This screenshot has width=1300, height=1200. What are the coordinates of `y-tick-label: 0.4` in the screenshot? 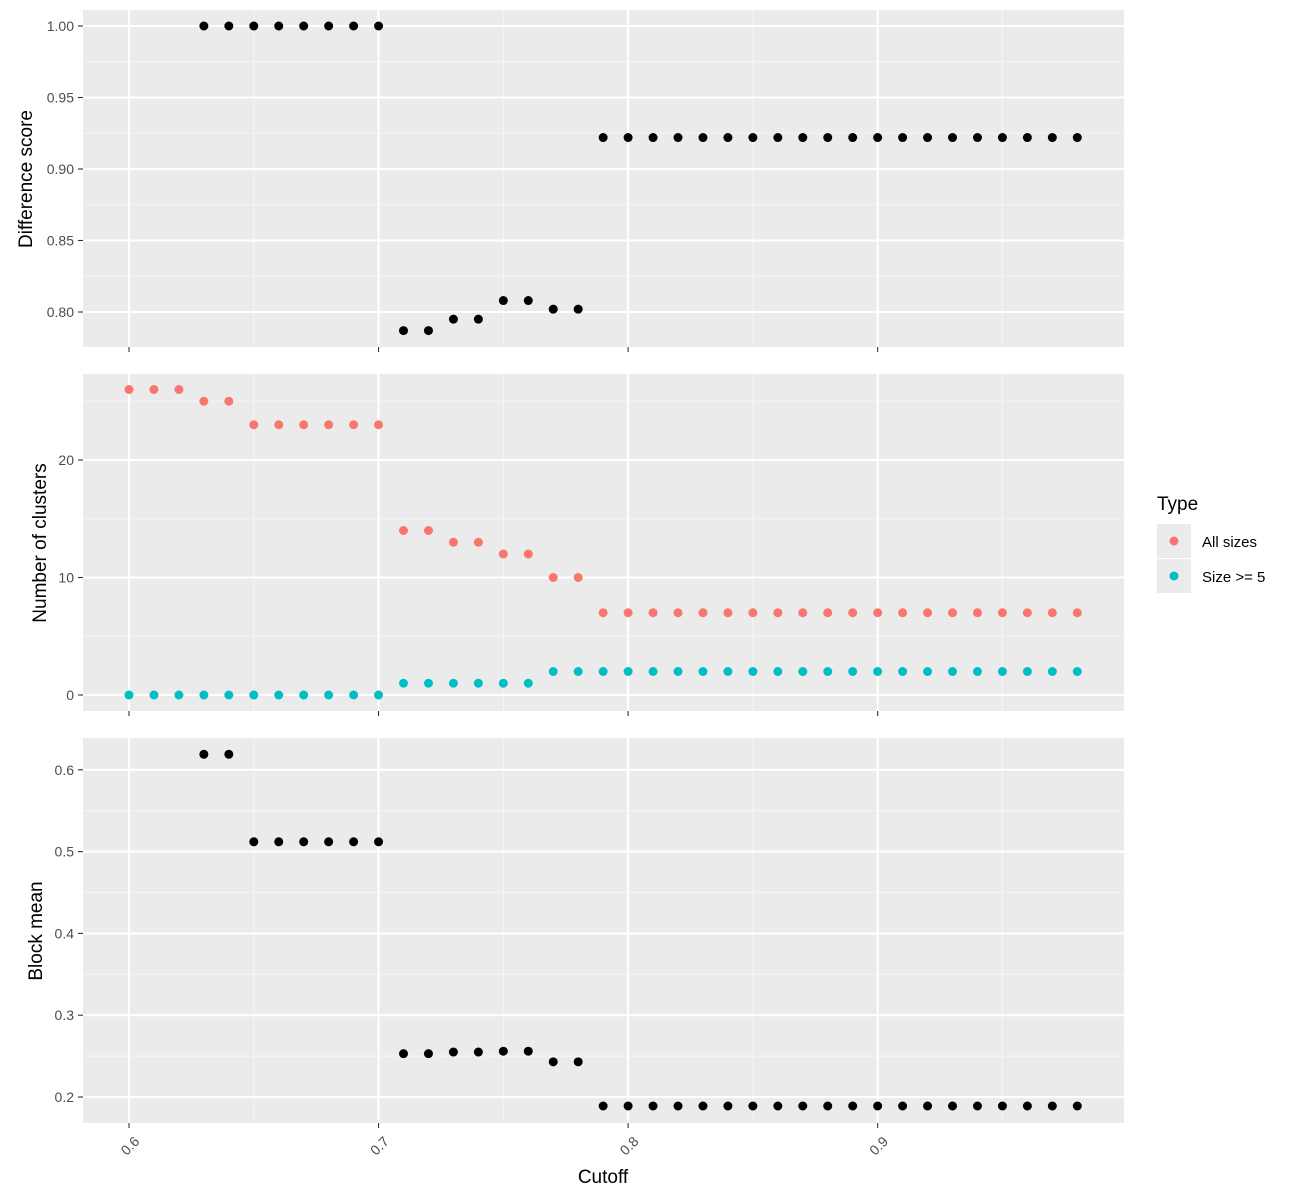 It's located at (65, 933).